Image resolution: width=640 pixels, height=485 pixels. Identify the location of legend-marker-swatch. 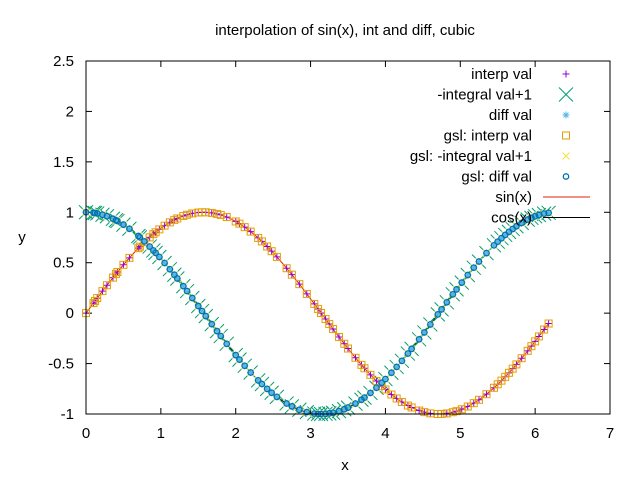
(566, 156).